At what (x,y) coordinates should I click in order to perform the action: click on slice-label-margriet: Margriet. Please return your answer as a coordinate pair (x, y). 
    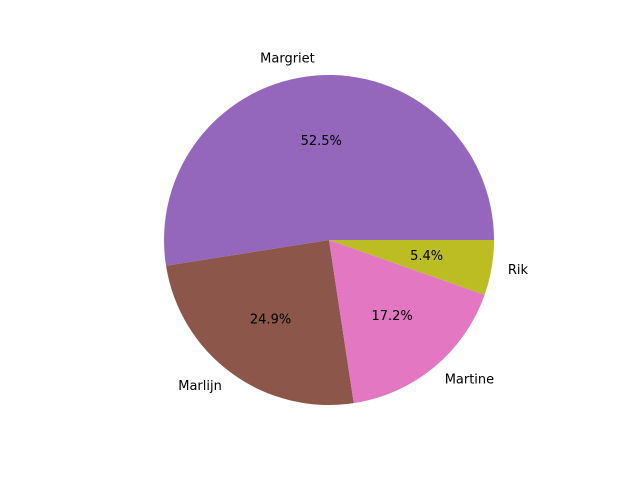
    Looking at the image, I should click on (287, 59).